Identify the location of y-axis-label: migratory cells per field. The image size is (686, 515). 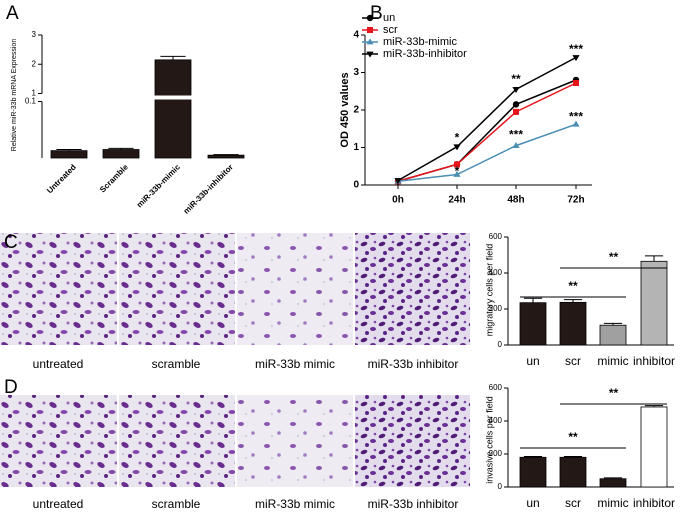
(489, 290).